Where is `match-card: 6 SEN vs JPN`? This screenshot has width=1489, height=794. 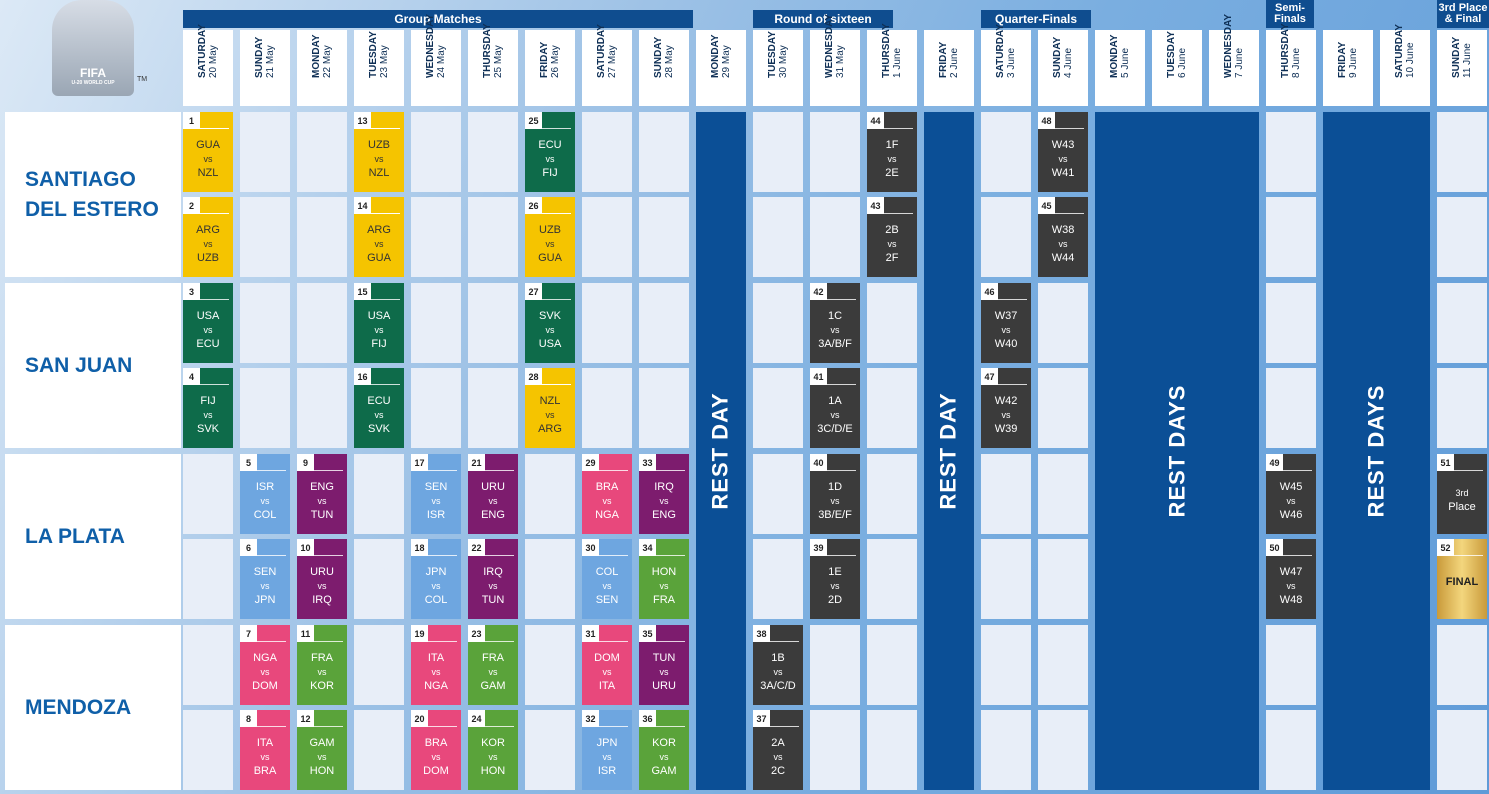 match-card: 6 SEN vs JPN is located at coordinates (265, 579).